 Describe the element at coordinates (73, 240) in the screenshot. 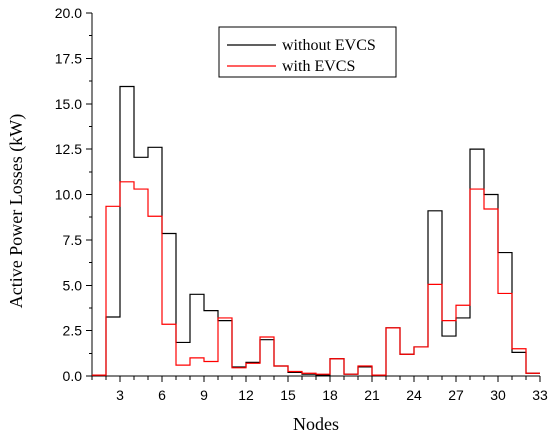

I see `y-tick-label: 7.5` at that location.